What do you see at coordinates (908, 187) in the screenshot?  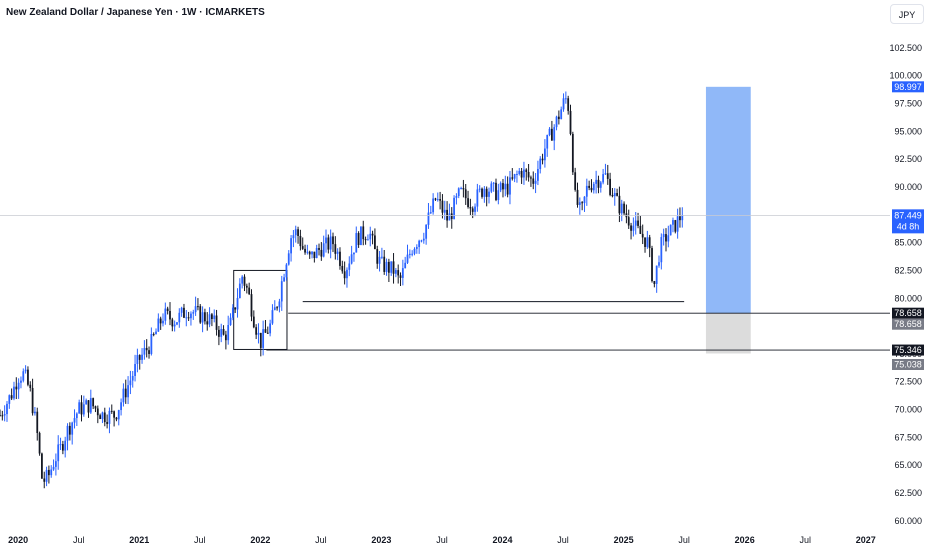 I see `y-tick-label: 90.000` at bounding box center [908, 187].